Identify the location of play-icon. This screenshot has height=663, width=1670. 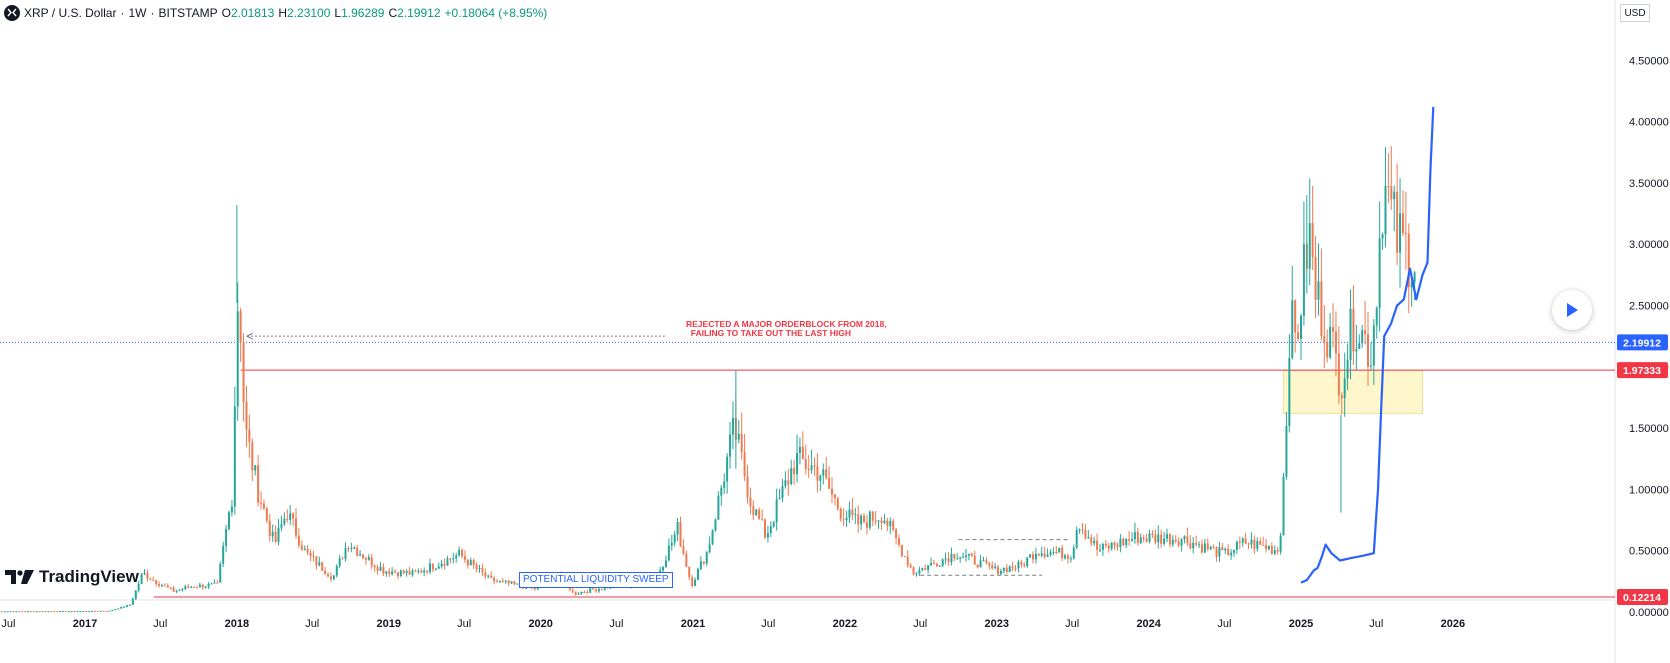
(1572, 310).